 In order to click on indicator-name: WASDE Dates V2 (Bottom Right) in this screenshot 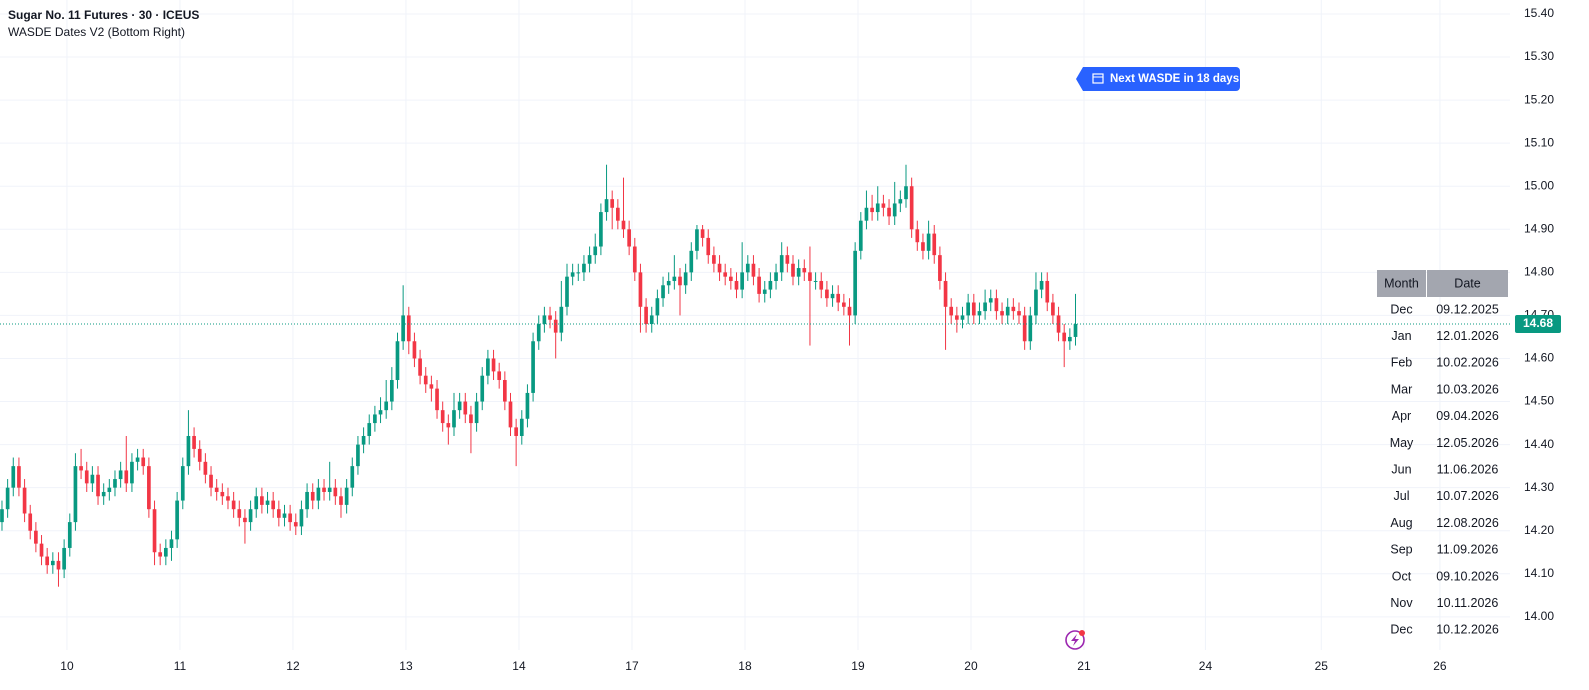, I will do `click(96, 32)`.